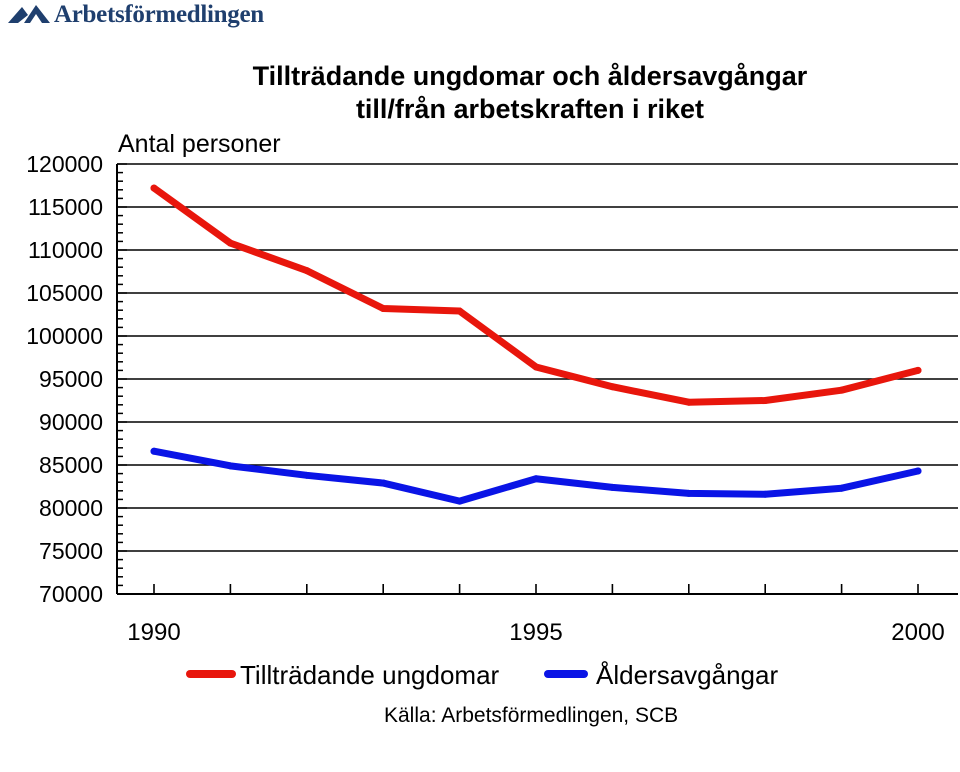 This screenshot has height=772, width=960. I want to click on logo-icon, so click(29, 14).